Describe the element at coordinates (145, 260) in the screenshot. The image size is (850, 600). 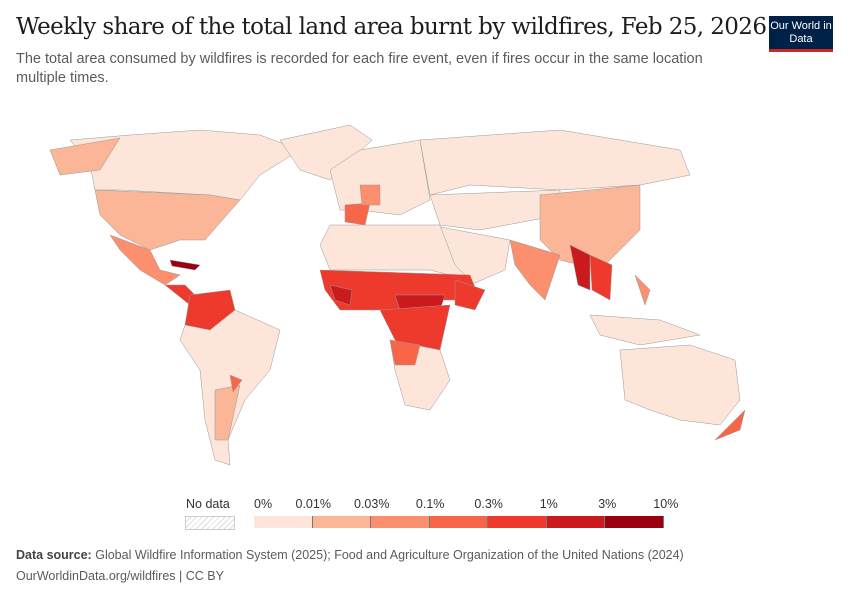
I see `country-mexico` at that location.